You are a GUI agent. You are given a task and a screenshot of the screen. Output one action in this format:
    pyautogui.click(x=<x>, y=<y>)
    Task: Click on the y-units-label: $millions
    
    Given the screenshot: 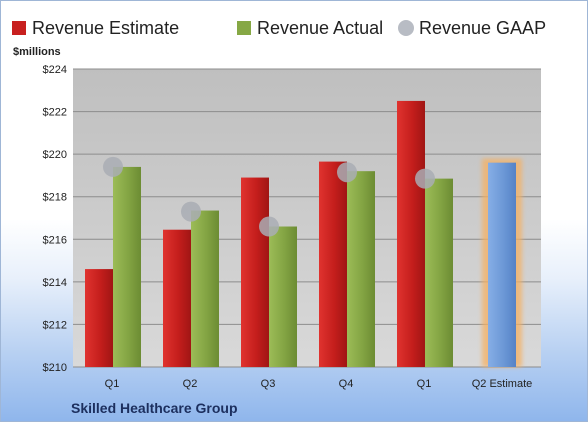 What is the action you would take?
    pyautogui.click(x=37, y=52)
    